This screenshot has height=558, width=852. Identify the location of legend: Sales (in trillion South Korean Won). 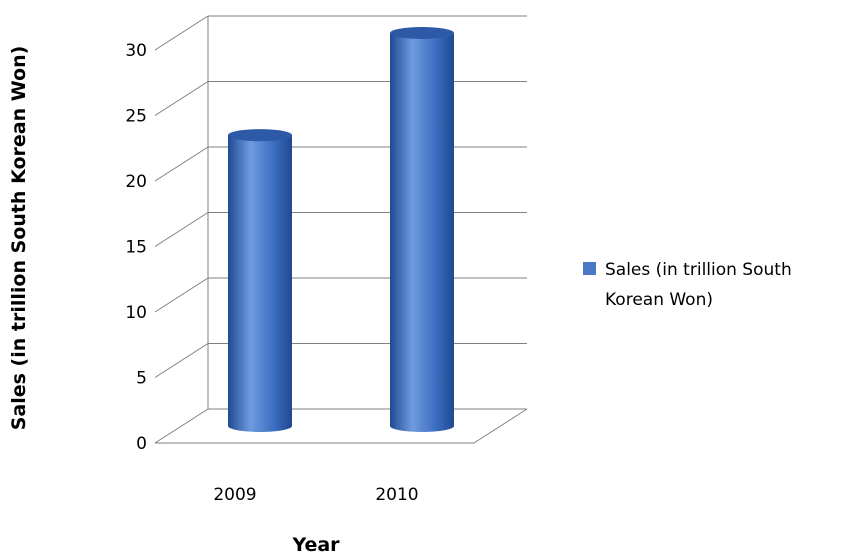
(687, 285).